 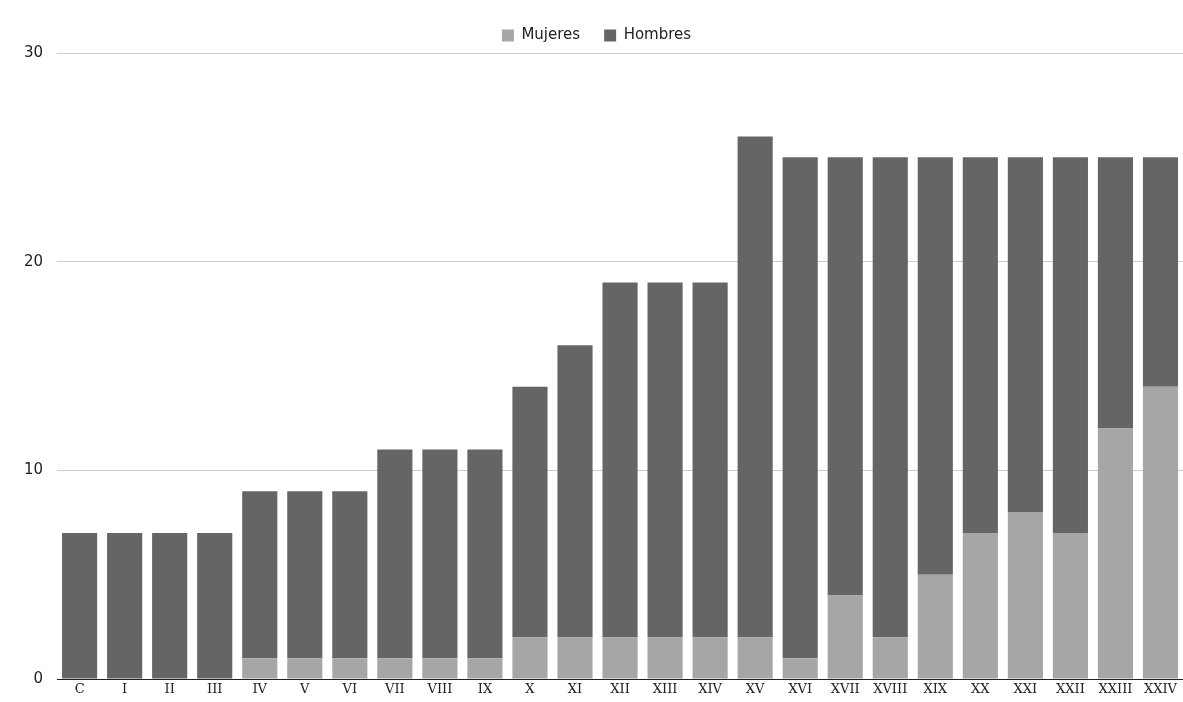 I want to click on x-tick-label: IX, so click(x=485, y=689).